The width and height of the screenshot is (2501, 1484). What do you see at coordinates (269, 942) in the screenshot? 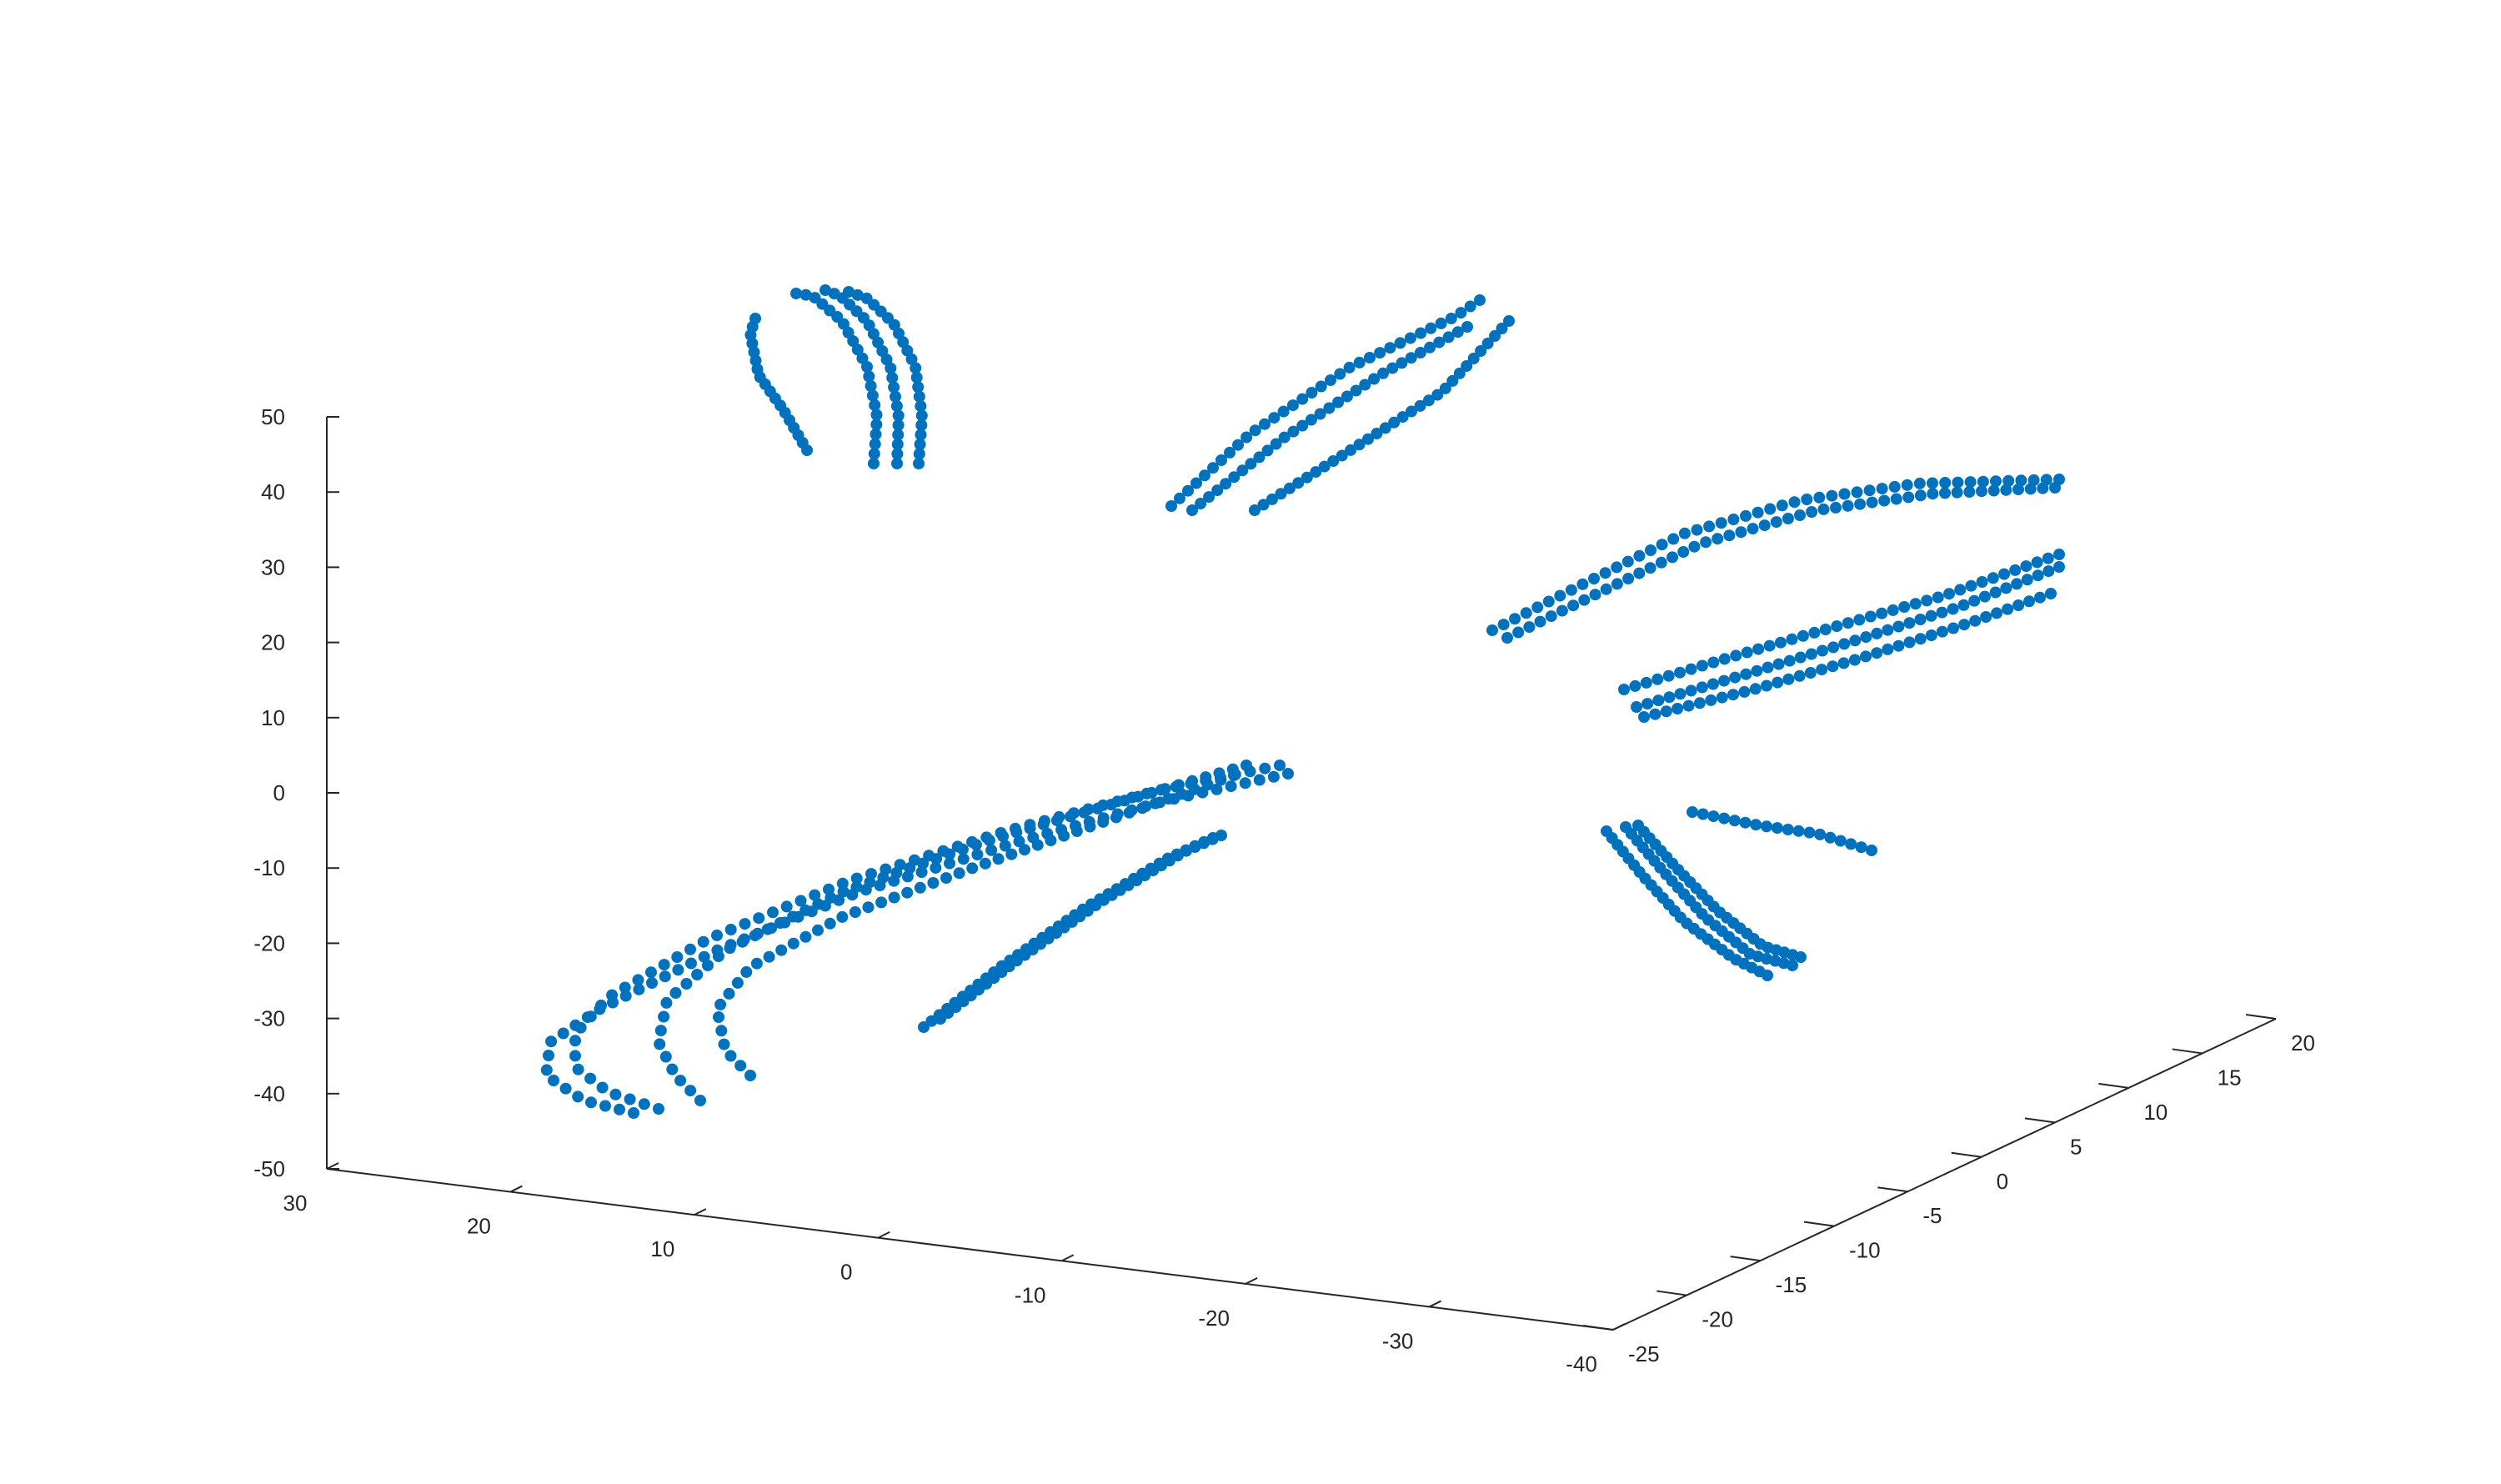
I see `z-tick-label: -20` at bounding box center [269, 942].